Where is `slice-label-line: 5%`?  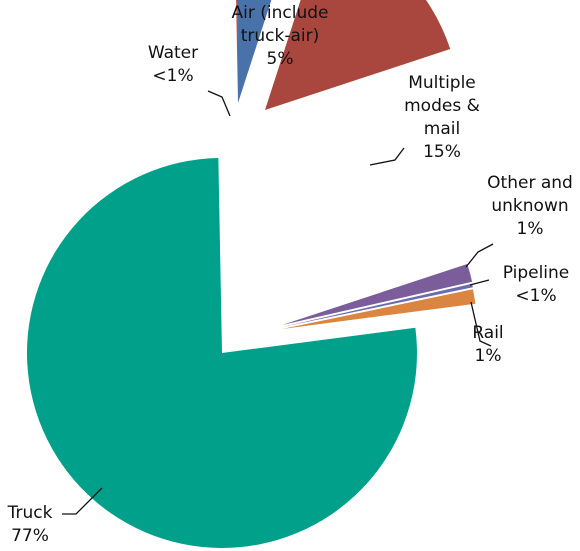
slice-label-line: 5% is located at coordinates (280, 59).